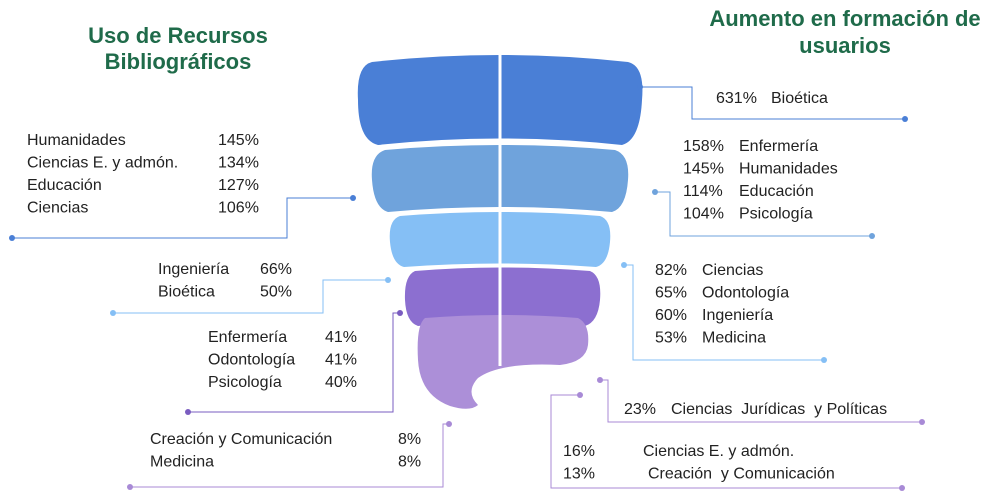 The image size is (988, 493). I want to click on item-value: 60%, so click(671, 315).